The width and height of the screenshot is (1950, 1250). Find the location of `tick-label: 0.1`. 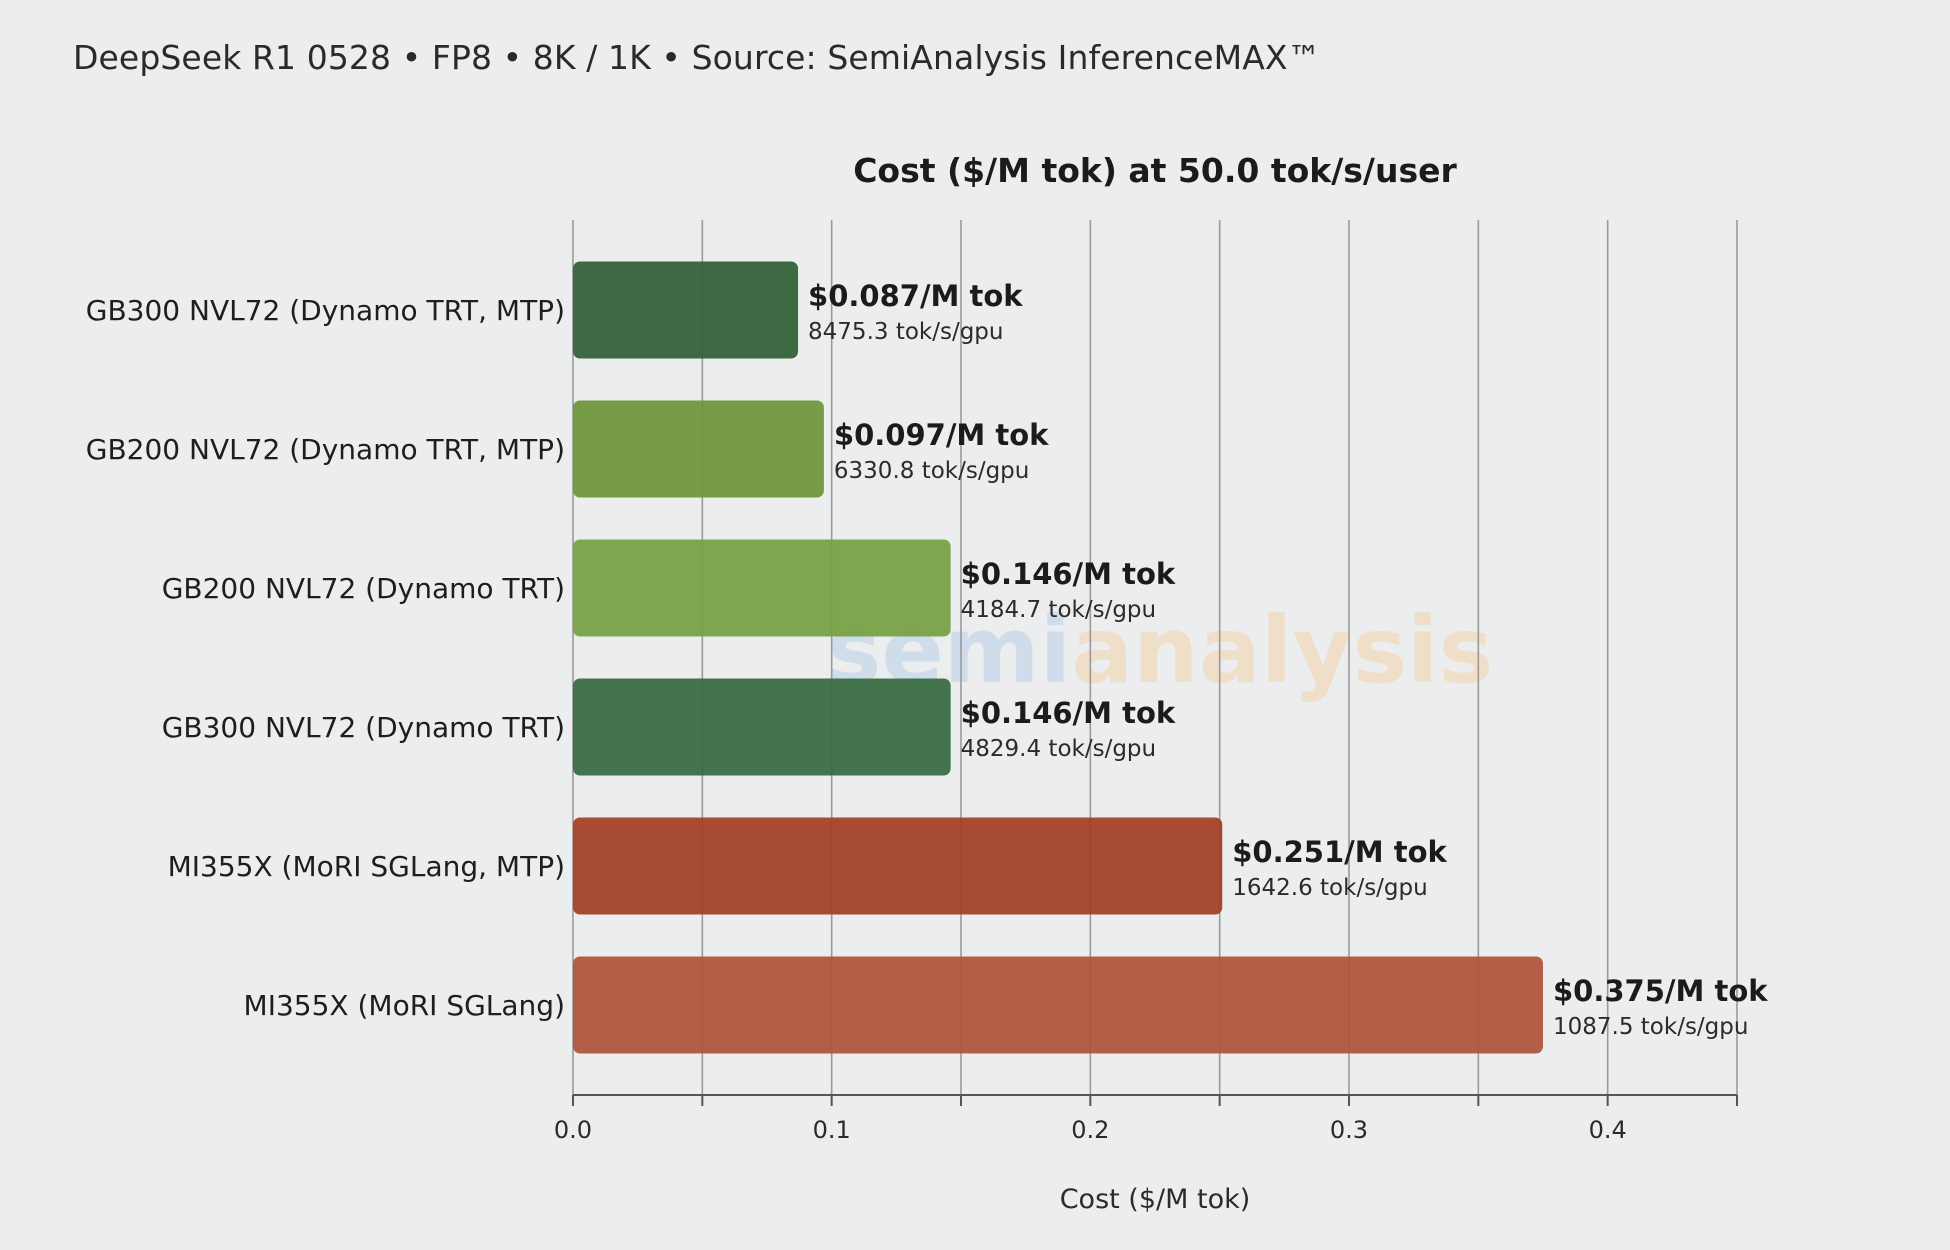

tick-label: 0.1 is located at coordinates (832, 1130).